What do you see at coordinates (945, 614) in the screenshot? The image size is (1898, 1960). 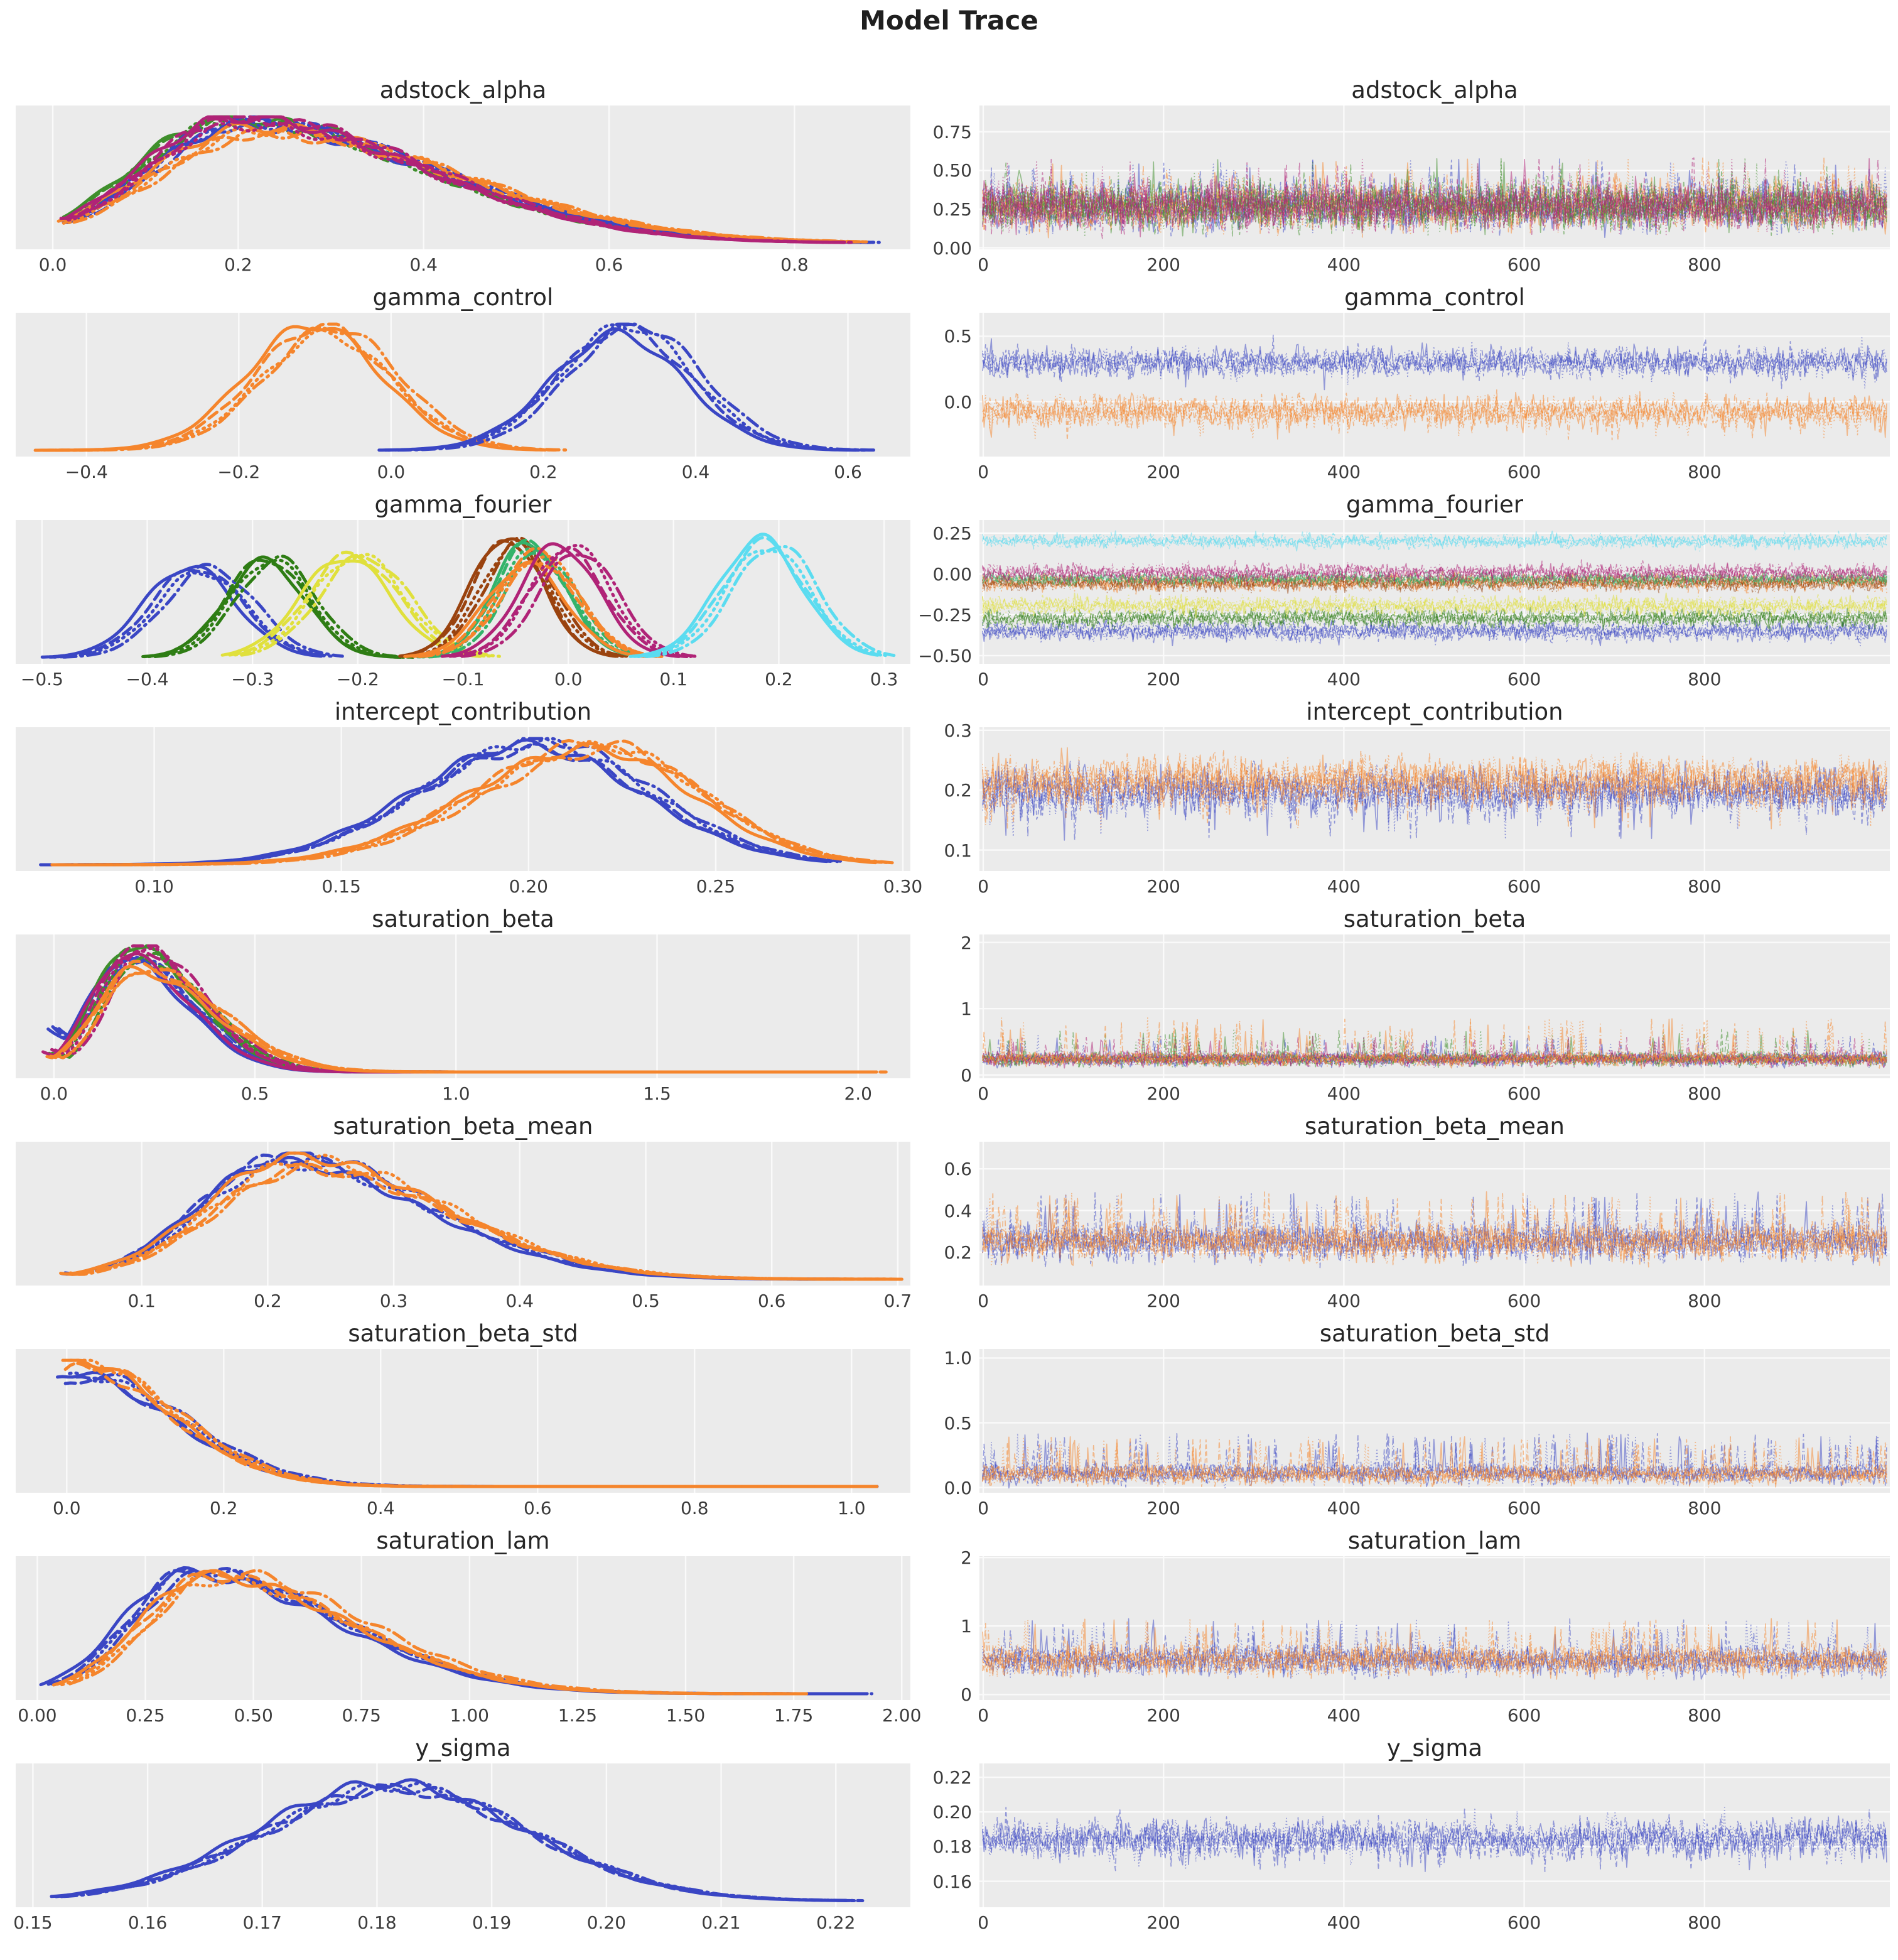 I see `y-tick-label: −0.25` at bounding box center [945, 614].